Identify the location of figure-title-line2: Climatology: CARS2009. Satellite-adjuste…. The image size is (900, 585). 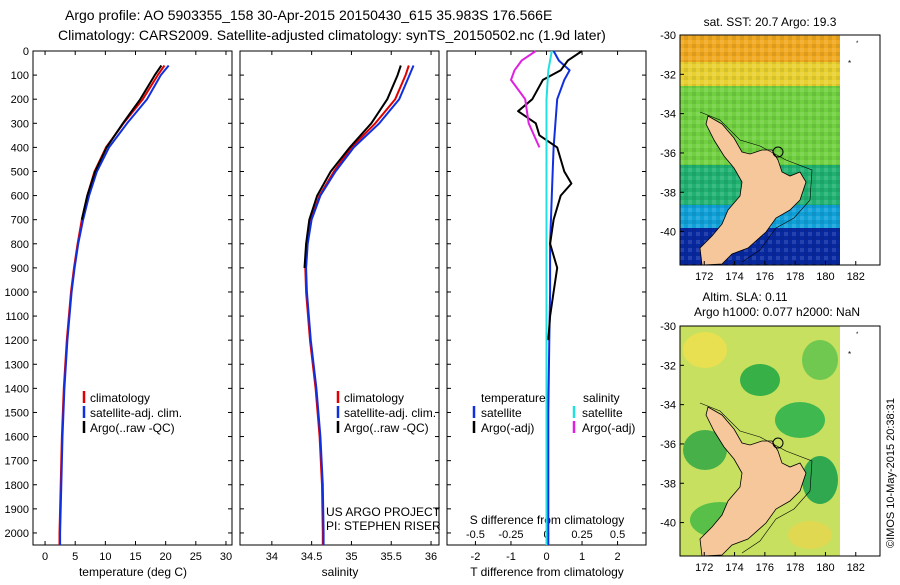
(332, 35).